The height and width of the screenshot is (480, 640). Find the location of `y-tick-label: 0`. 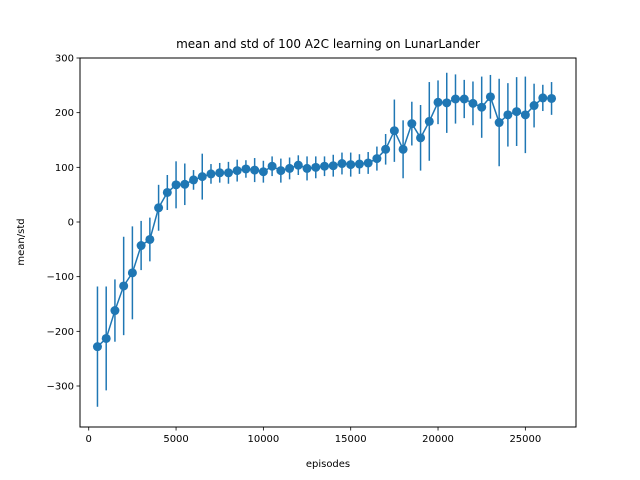

y-tick-label: 0 is located at coordinates (71, 223).